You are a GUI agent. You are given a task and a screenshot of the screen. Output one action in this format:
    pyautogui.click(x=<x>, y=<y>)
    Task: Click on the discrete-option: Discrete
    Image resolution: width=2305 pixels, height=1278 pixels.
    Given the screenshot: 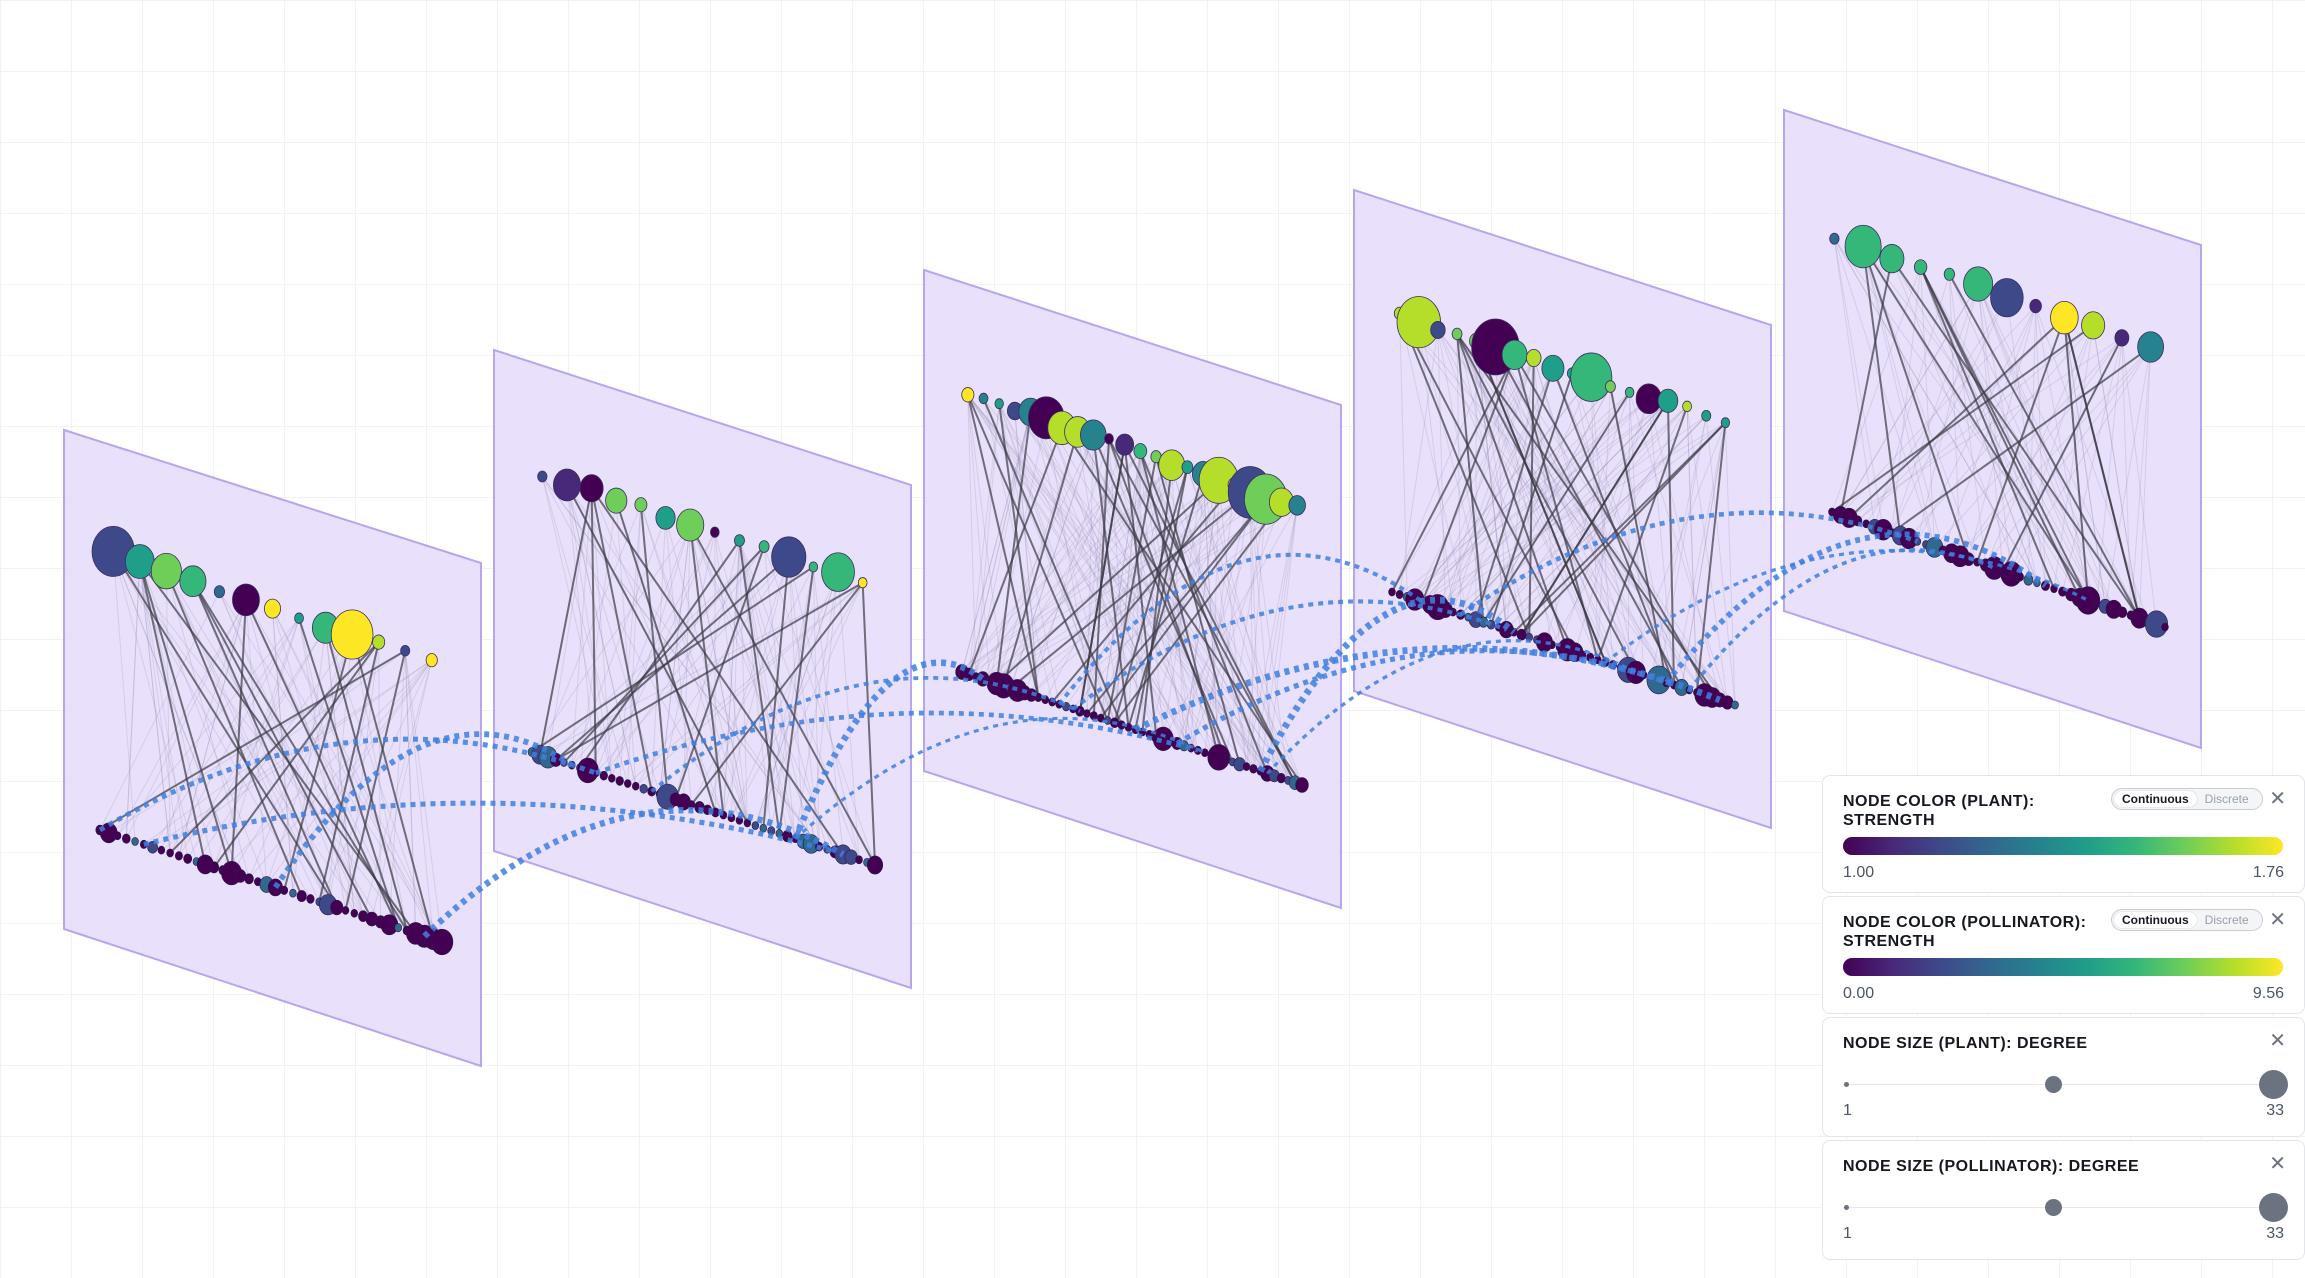 What is the action you would take?
    pyautogui.click(x=2226, y=920)
    